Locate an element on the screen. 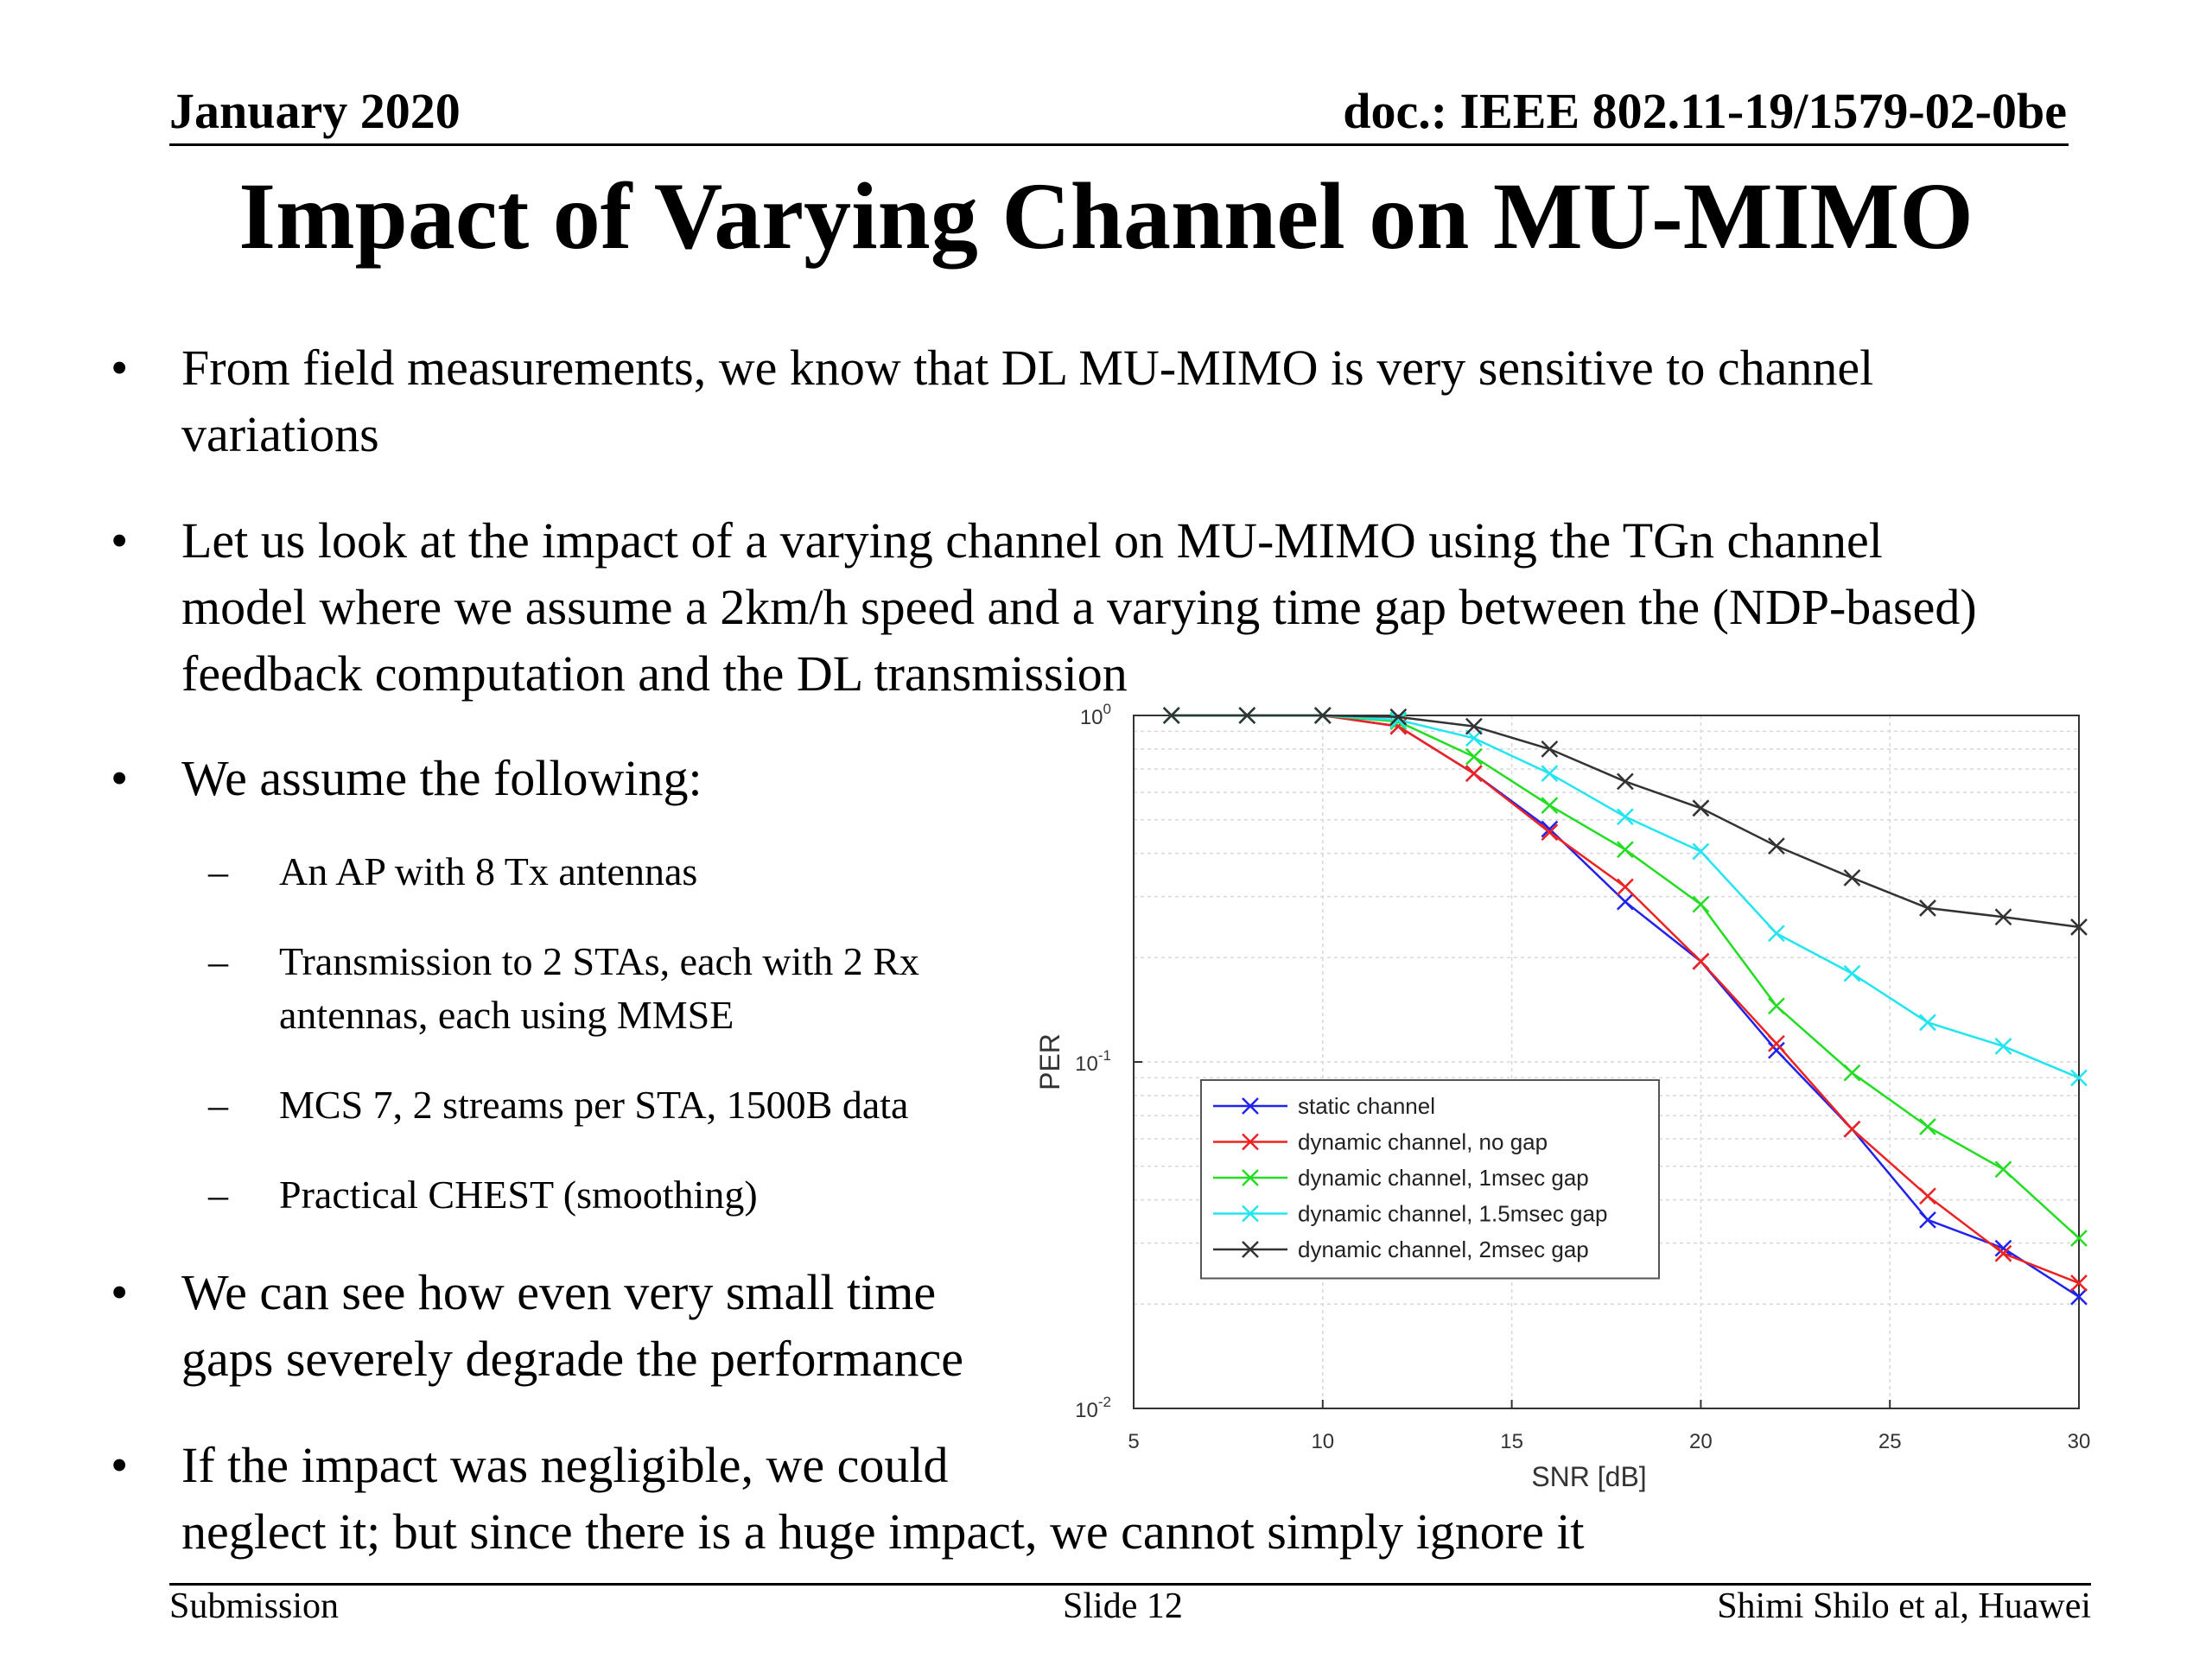 The height and width of the screenshot is (1659, 2212). legend-label-1: static channel is located at coordinates (1366, 1106).